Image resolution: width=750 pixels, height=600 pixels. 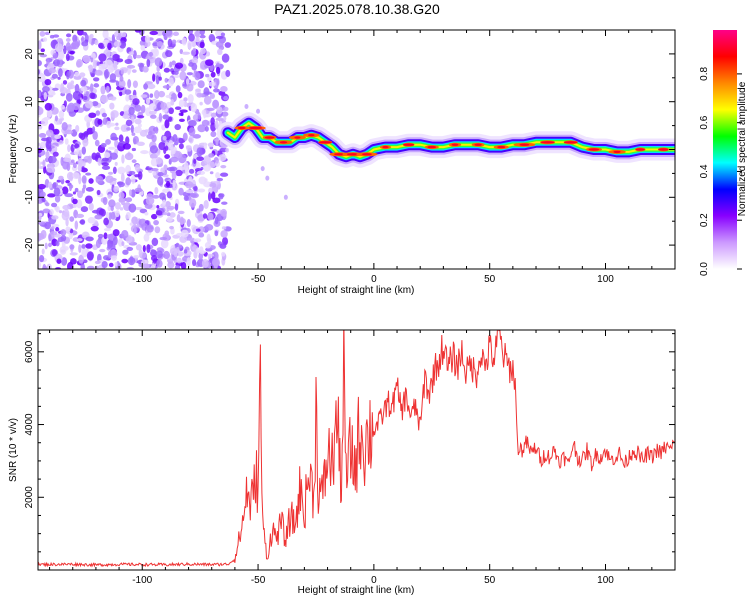 What do you see at coordinates (29, 244) in the screenshot?
I see `spectrogram-y-tick-label: -20` at bounding box center [29, 244].